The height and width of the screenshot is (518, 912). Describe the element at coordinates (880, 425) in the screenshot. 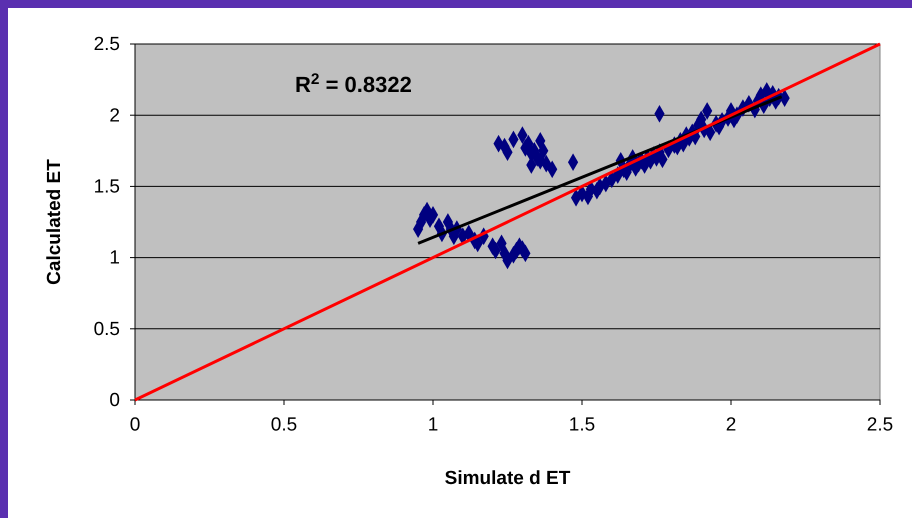

I see `x-tick-label: 2.5` at that location.